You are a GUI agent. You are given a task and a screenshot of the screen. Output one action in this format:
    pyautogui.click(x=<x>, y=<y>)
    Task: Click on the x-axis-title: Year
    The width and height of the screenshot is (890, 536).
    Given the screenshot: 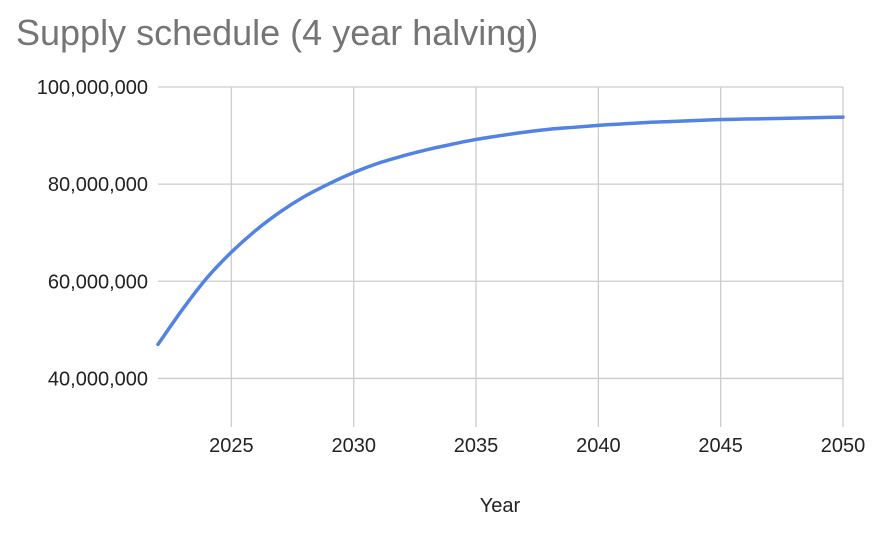 What is the action you would take?
    pyautogui.click(x=500, y=506)
    